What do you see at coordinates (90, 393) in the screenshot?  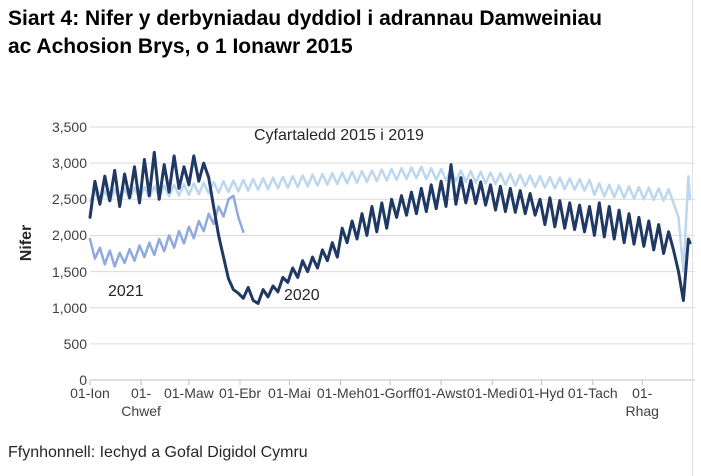 I see `x-tick-label: 01-Ion` at bounding box center [90, 393].